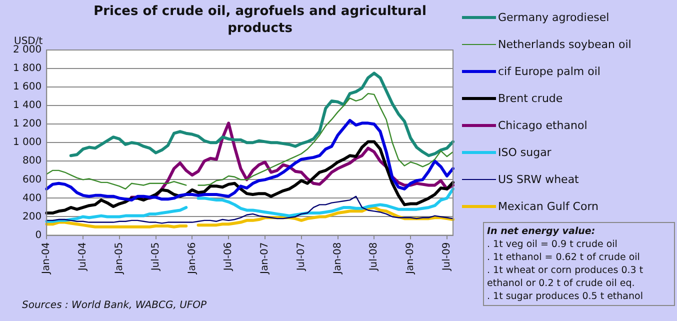 The image size is (677, 321). I want to click on legend-label: ISO sugar, so click(525, 152).